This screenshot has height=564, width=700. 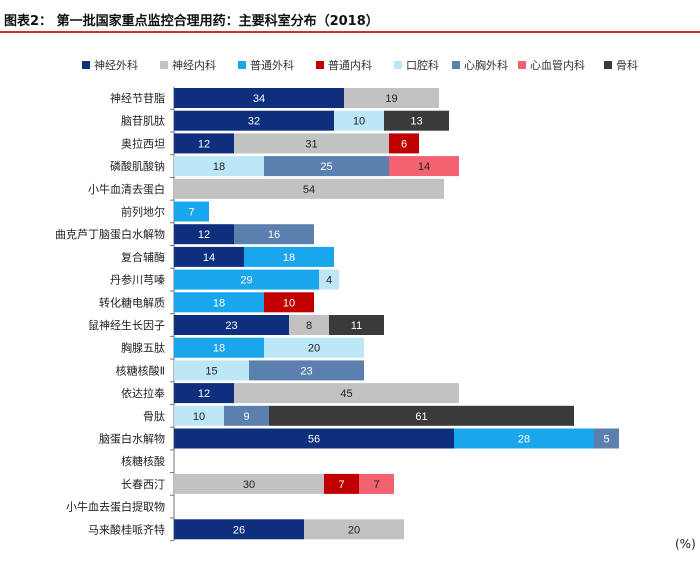 I want to click on data-label: 45, so click(x=346, y=394).